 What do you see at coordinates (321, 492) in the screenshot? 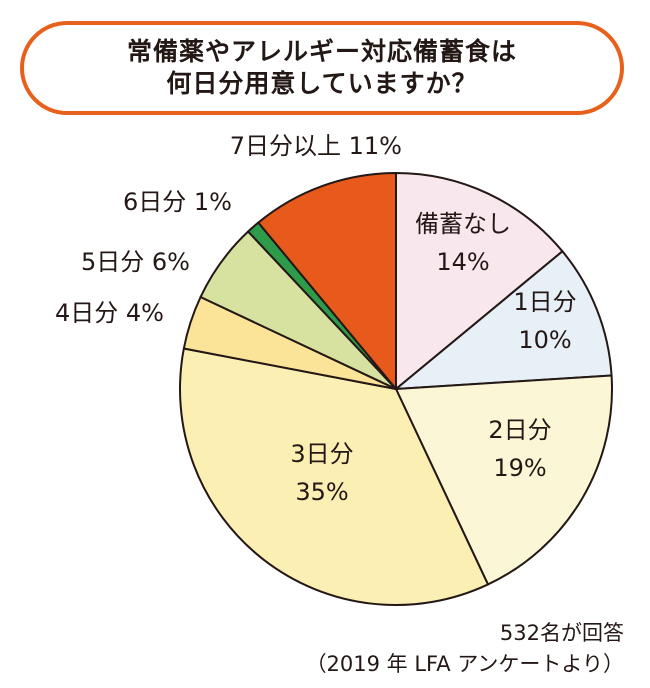
I see `slice-percent-3: 35%` at bounding box center [321, 492].